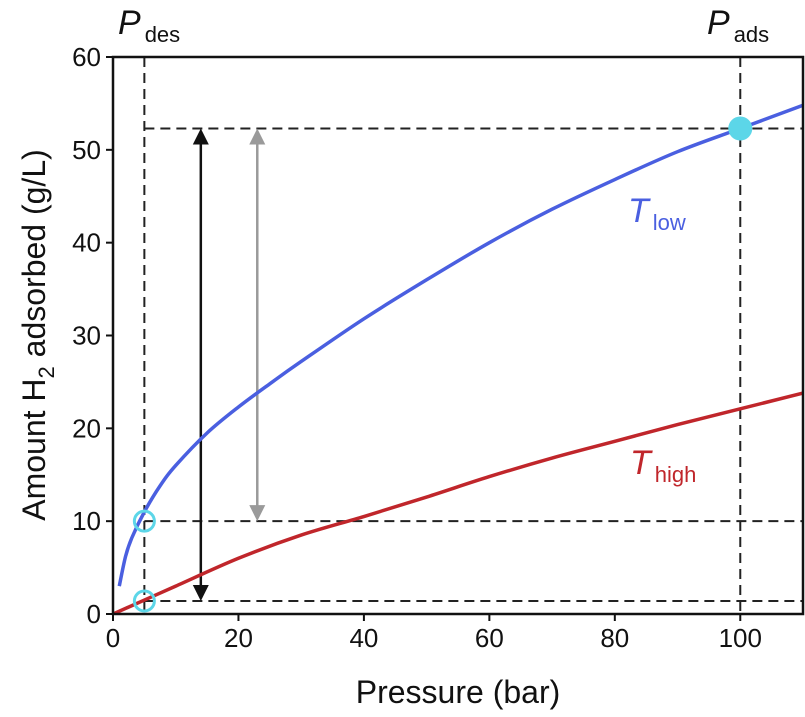 The image size is (805, 717). I want to click on y-axis-title: Amount H2 adsorbed (g/L), so click(37, 335).